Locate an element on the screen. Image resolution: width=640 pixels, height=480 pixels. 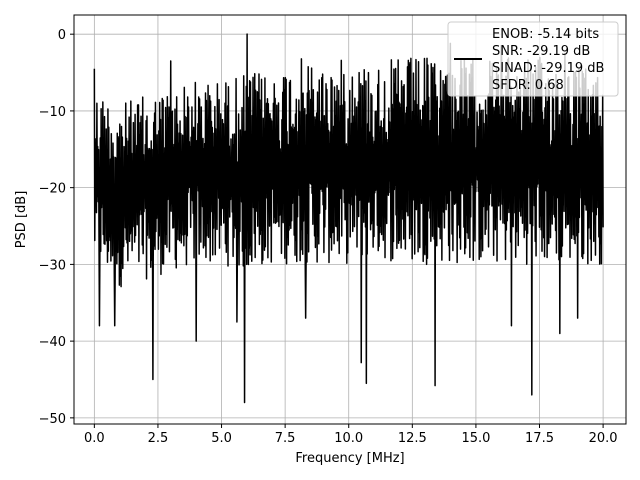
legend-entry-snr: SNR: -29.19 dB is located at coordinates (541, 51).